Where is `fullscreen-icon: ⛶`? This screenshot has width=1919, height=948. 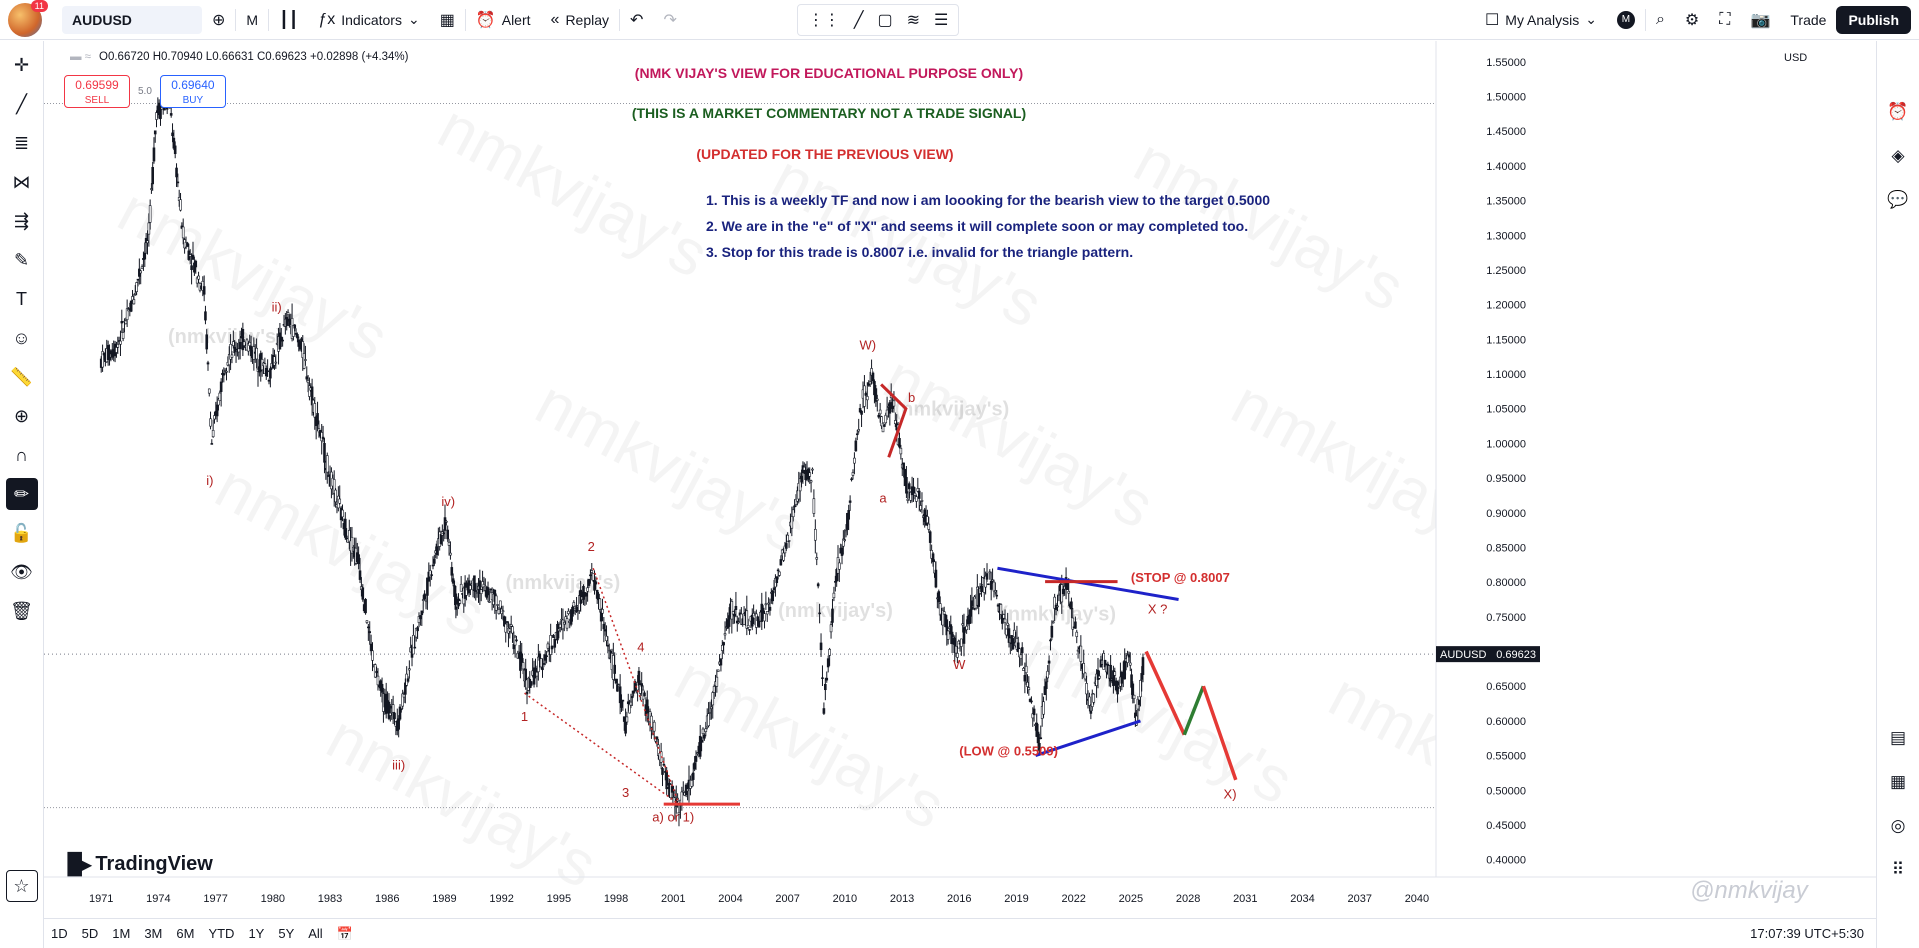
fullscreen-icon: ⛶ is located at coordinates (1725, 19).